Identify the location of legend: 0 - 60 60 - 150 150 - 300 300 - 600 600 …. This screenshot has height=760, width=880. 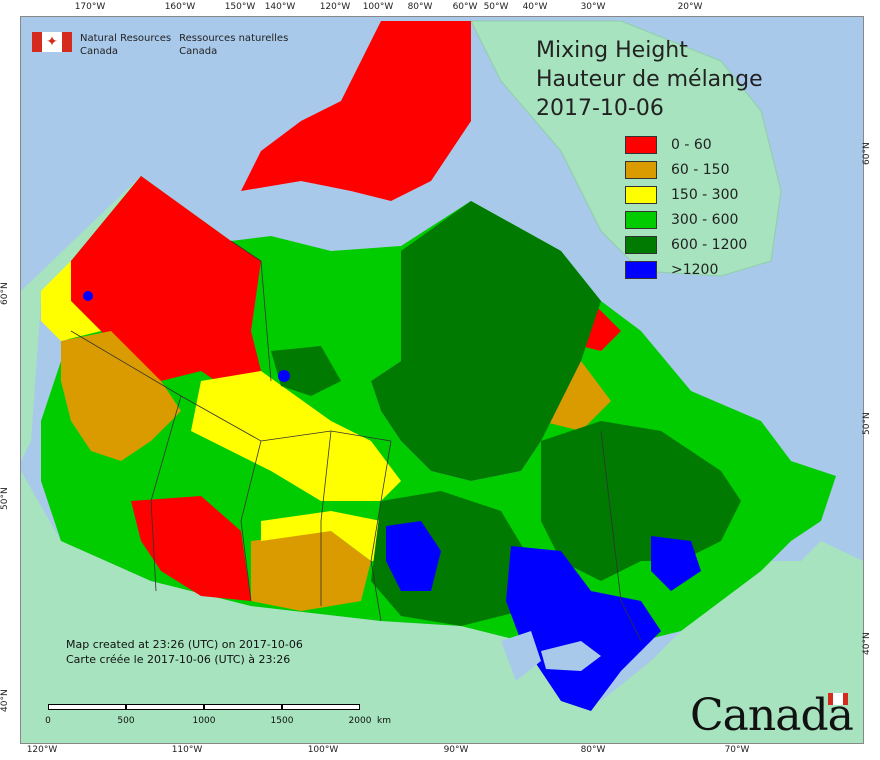
(686, 207).